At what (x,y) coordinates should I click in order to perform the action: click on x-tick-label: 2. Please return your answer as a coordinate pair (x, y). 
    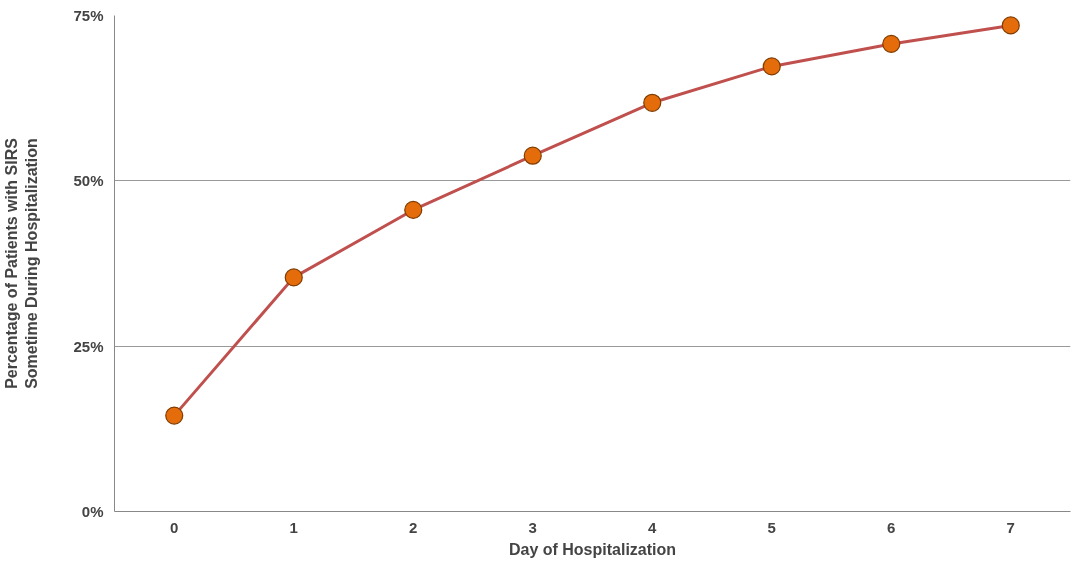
    Looking at the image, I should click on (413, 527).